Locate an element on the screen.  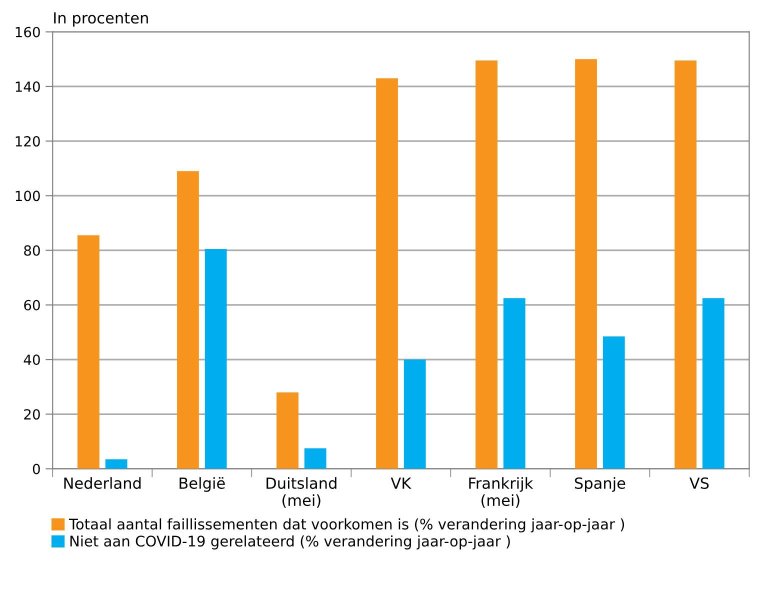
x-tick-label: Duitsland (mei) is located at coordinates (301, 492).